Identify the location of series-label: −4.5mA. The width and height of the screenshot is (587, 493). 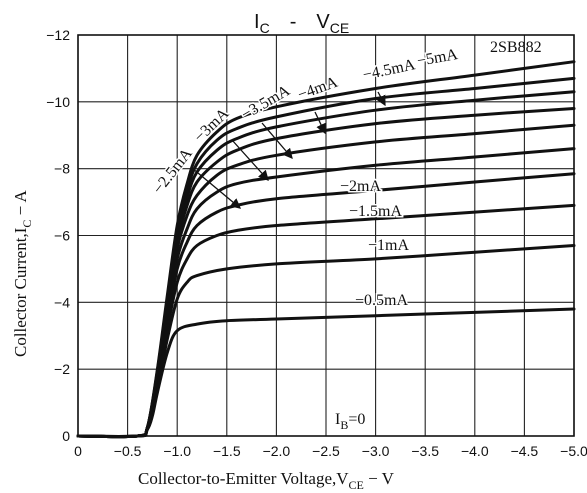
(389, 70).